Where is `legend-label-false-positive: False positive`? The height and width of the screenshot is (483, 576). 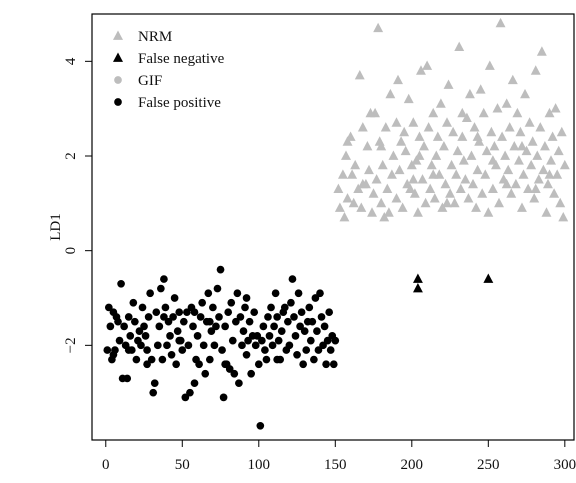
legend-label-false-positive: False positive is located at coordinates (179, 103).